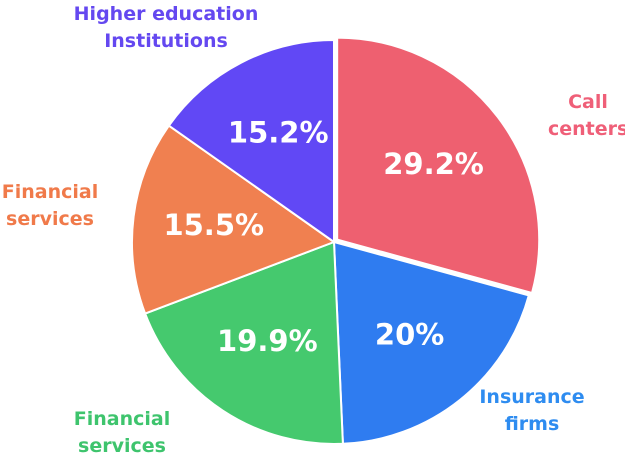  What do you see at coordinates (532, 410) in the screenshot?
I see `category-label: Insurance firms` at bounding box center [532, 410].